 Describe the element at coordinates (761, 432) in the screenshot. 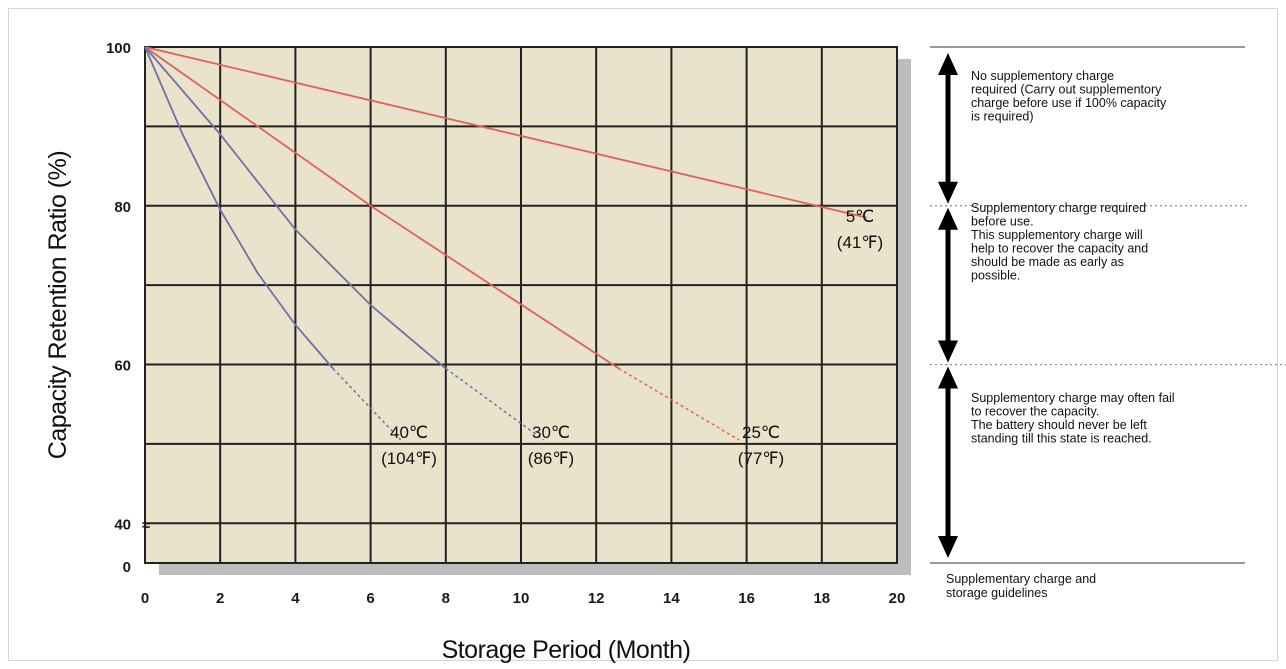

I see `series-label-temp: 25℃` at that location.